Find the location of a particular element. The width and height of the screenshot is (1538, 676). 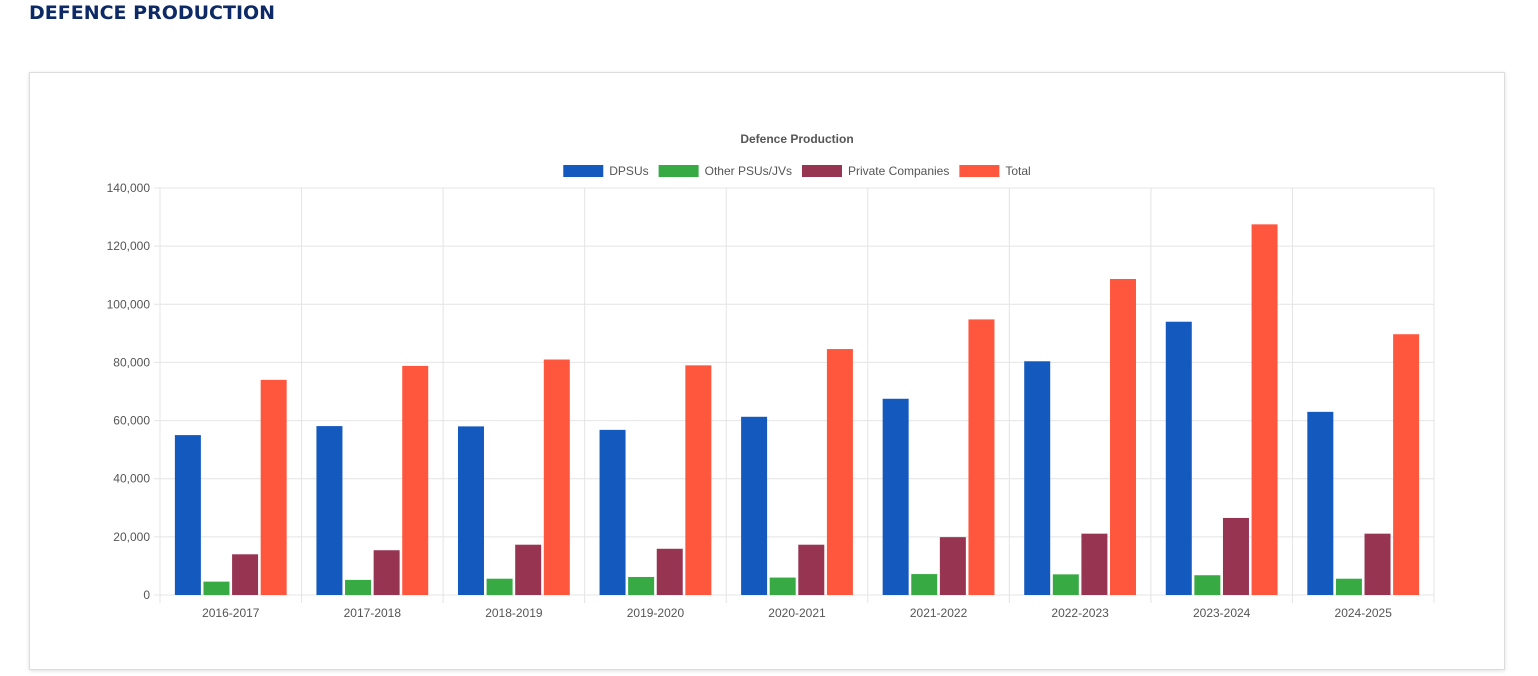

y-tick-label: 80,000 is located at coordinates (131, 362).